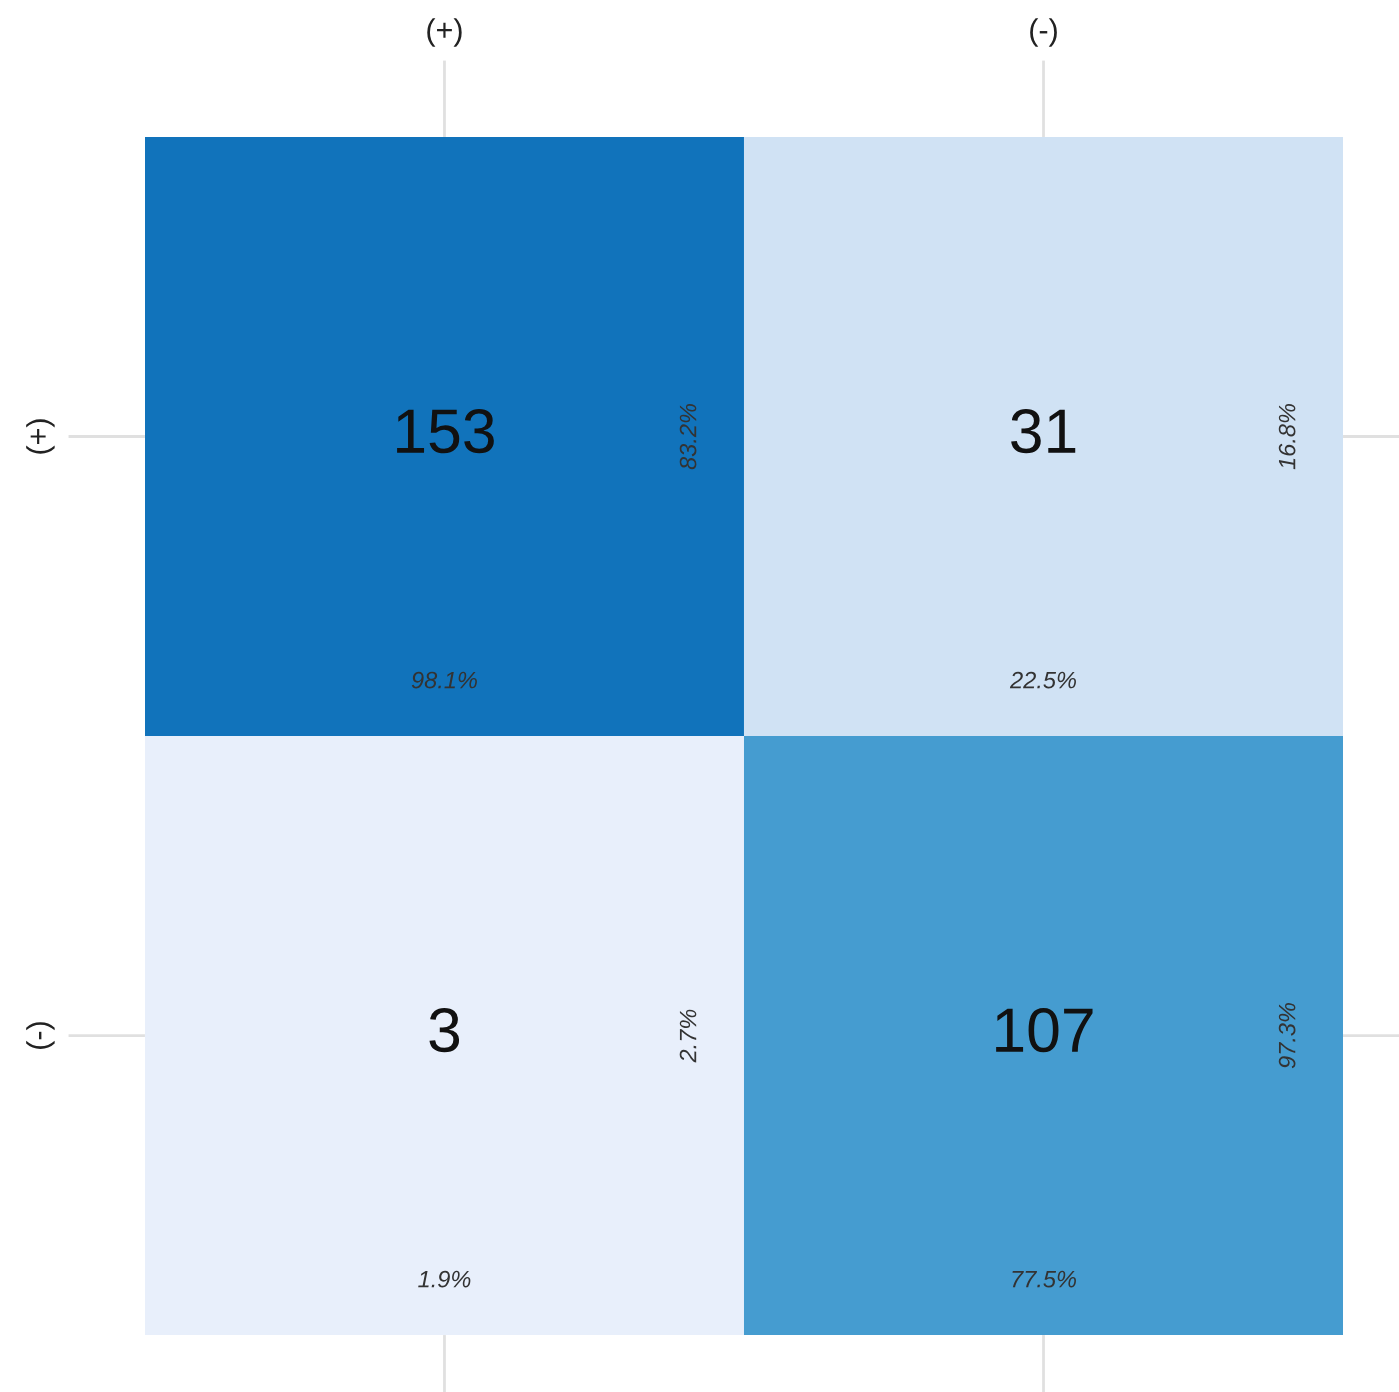 The width and height of the screenshot is (1399, 1392). I want to click on annotation: 1.9%, so click(444, 1279).